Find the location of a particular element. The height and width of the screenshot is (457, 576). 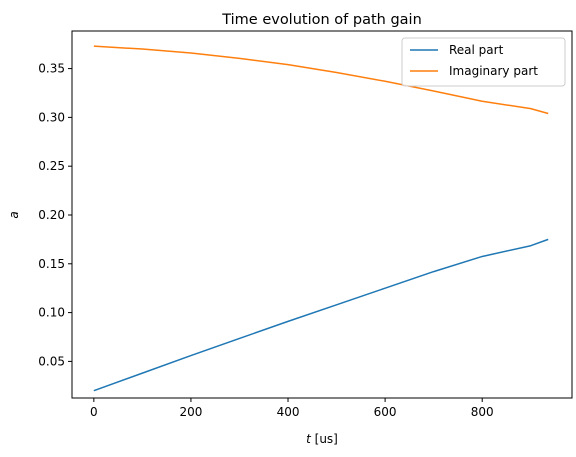

x-tick-label: 400 is located at coordinates (288, 412).